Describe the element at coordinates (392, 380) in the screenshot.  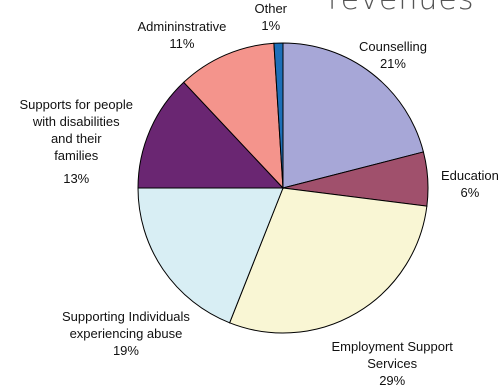
I see `slice-percent: 29%` at that location.